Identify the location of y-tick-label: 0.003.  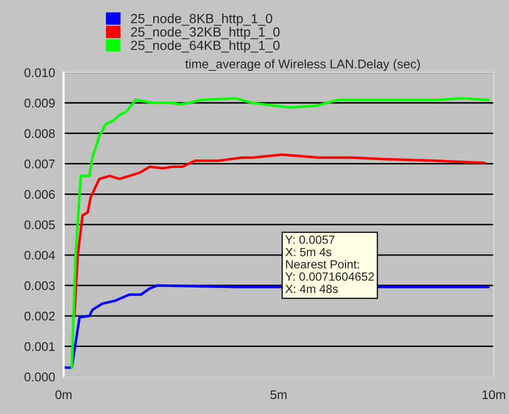
(39, 285).